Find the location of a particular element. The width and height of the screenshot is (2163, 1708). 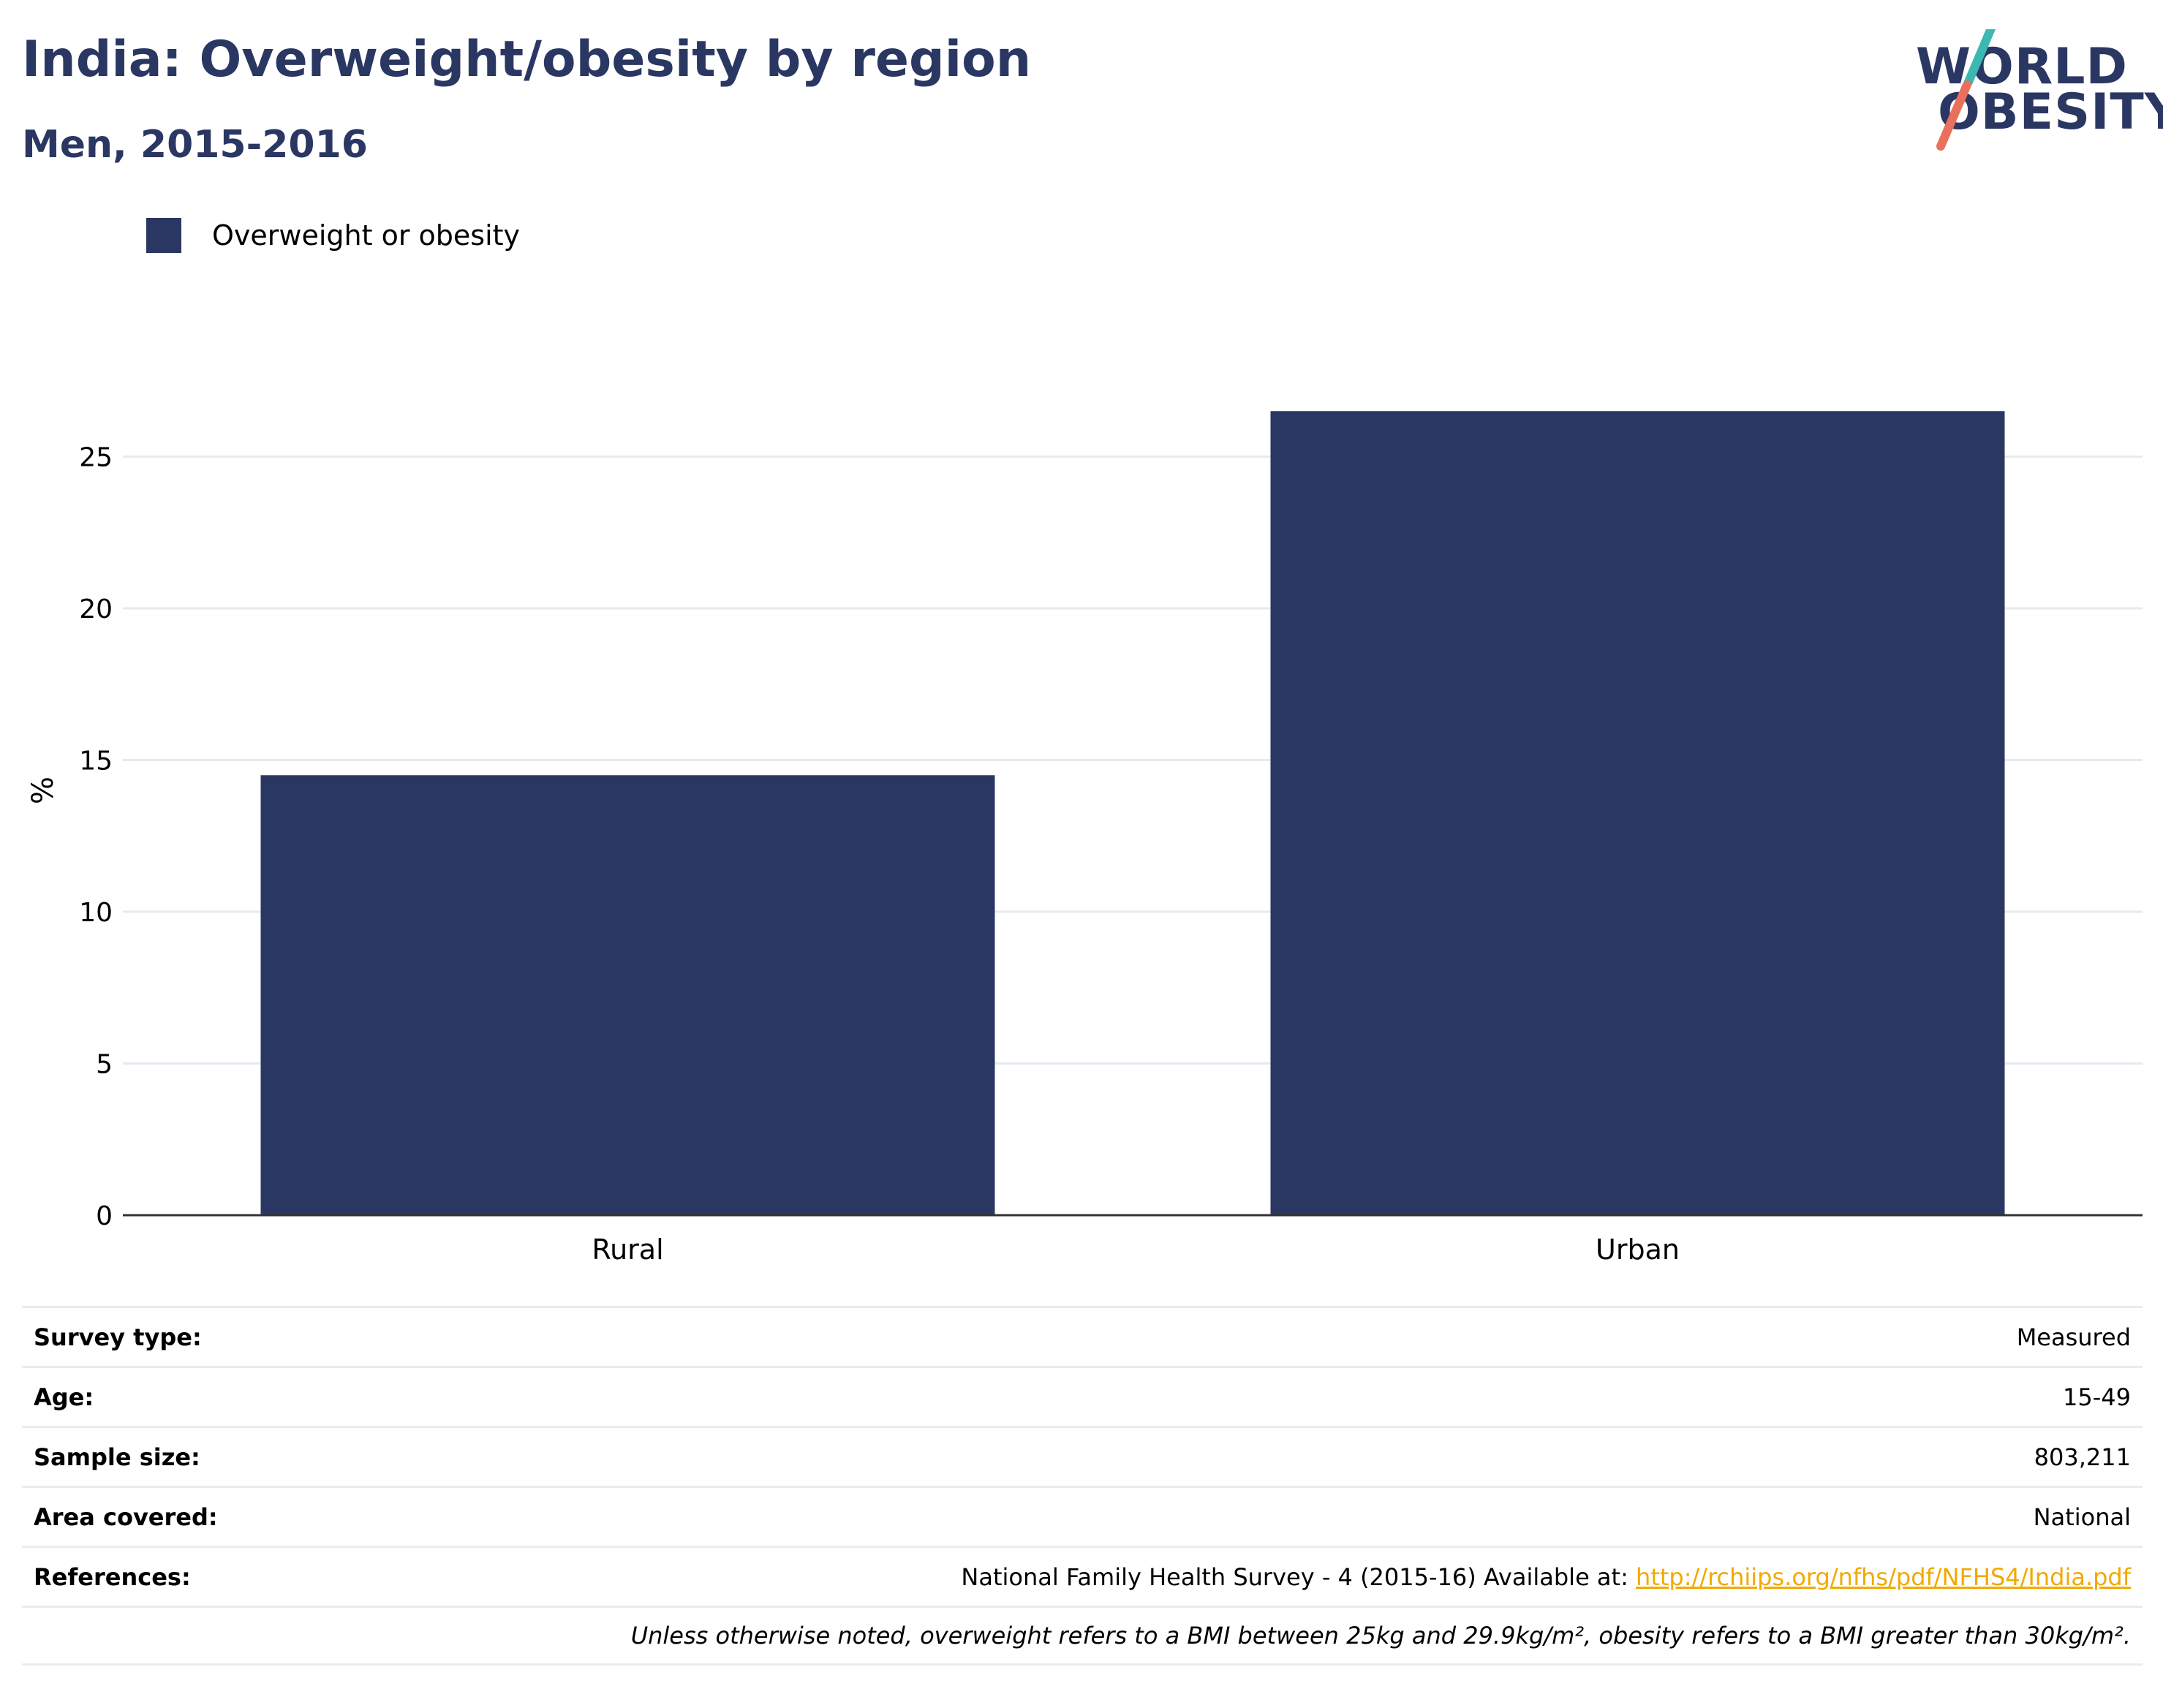

meta-row-age: Age: 15-49 is located at coordinates (1082, 1396).